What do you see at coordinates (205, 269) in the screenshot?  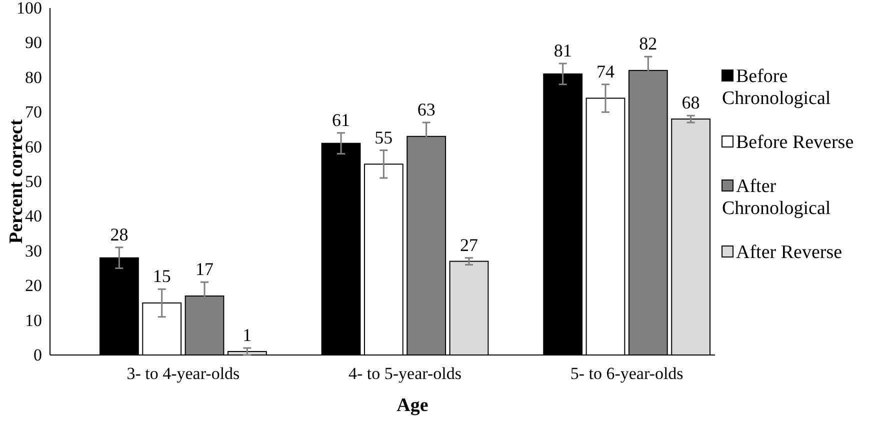 I see `data-label: 17` at bounding box center [205, 269].